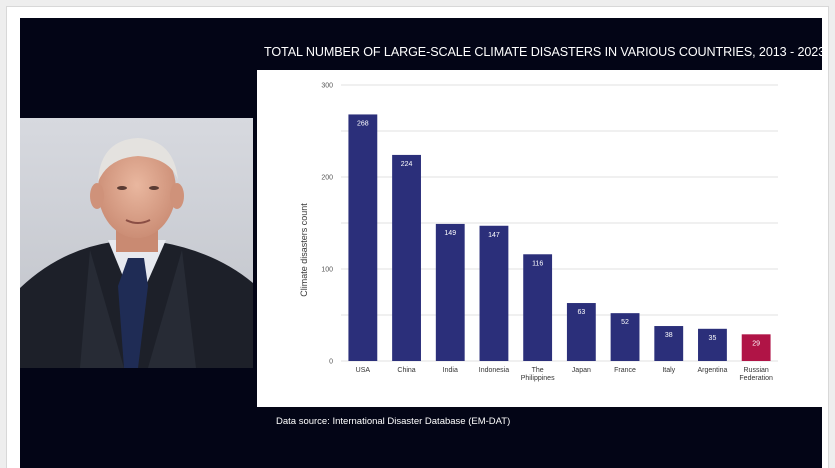 The height and width of the screenshot is (468, 835). I want to click on category-label: USA, so click(363, 370).